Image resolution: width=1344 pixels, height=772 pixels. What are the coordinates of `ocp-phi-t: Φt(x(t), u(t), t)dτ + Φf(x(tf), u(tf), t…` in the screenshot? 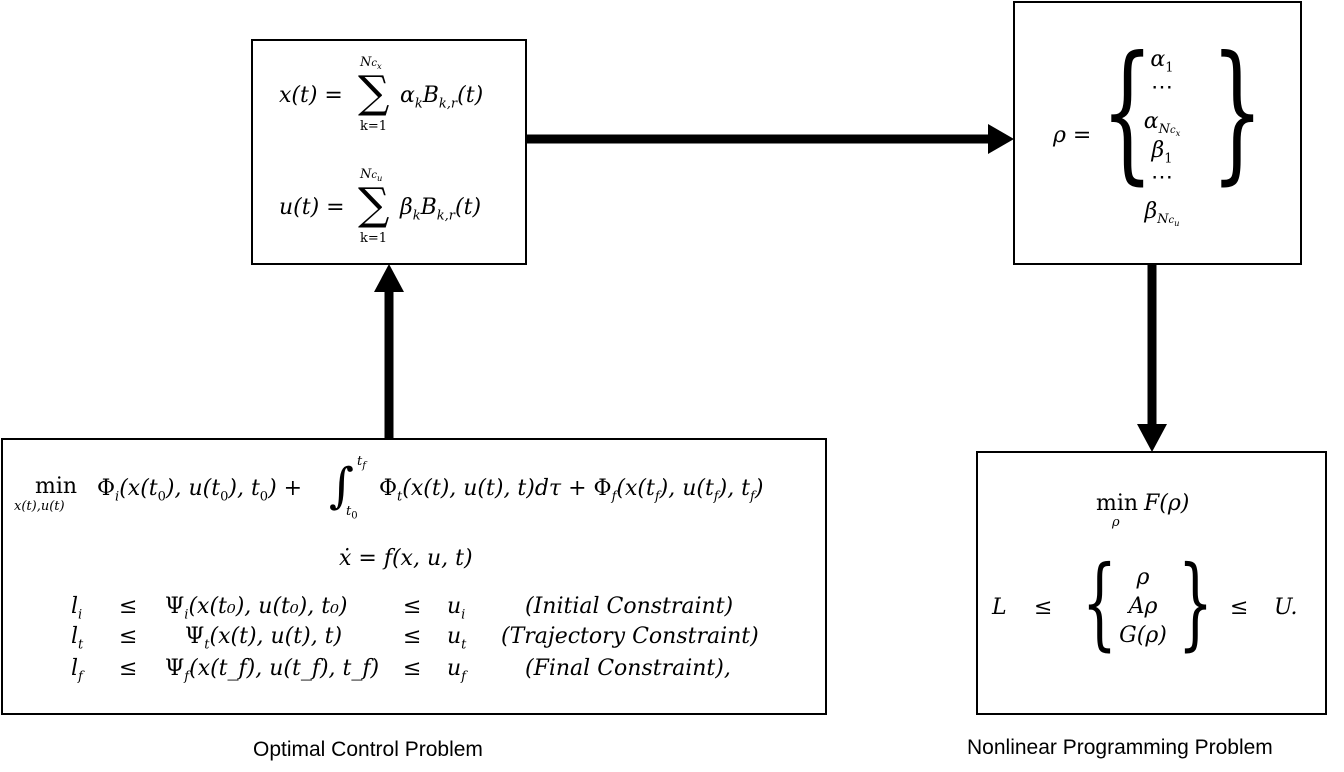 It's located at (571, 490).